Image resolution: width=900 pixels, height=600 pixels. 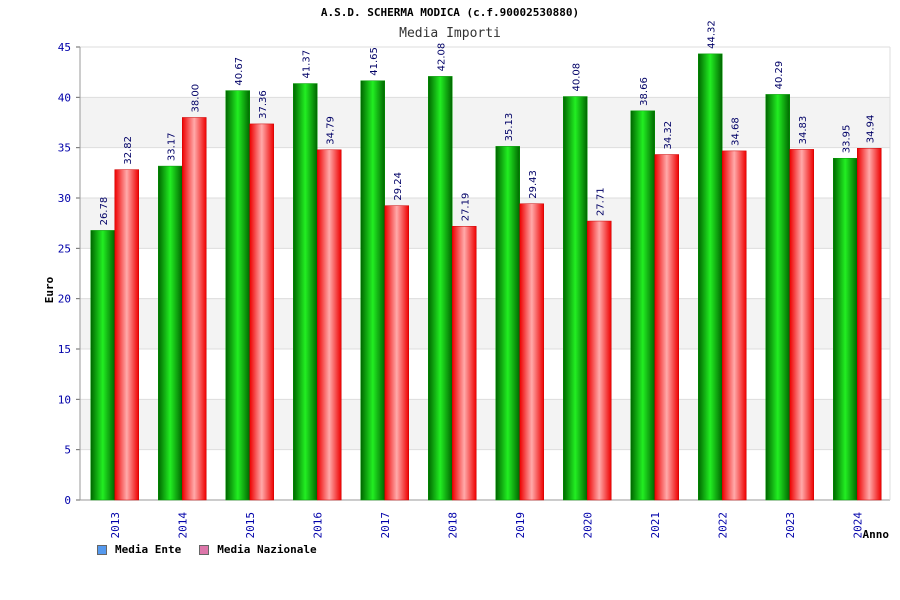 I want to click on data-label: 44.32, so click(x=711, y=34).